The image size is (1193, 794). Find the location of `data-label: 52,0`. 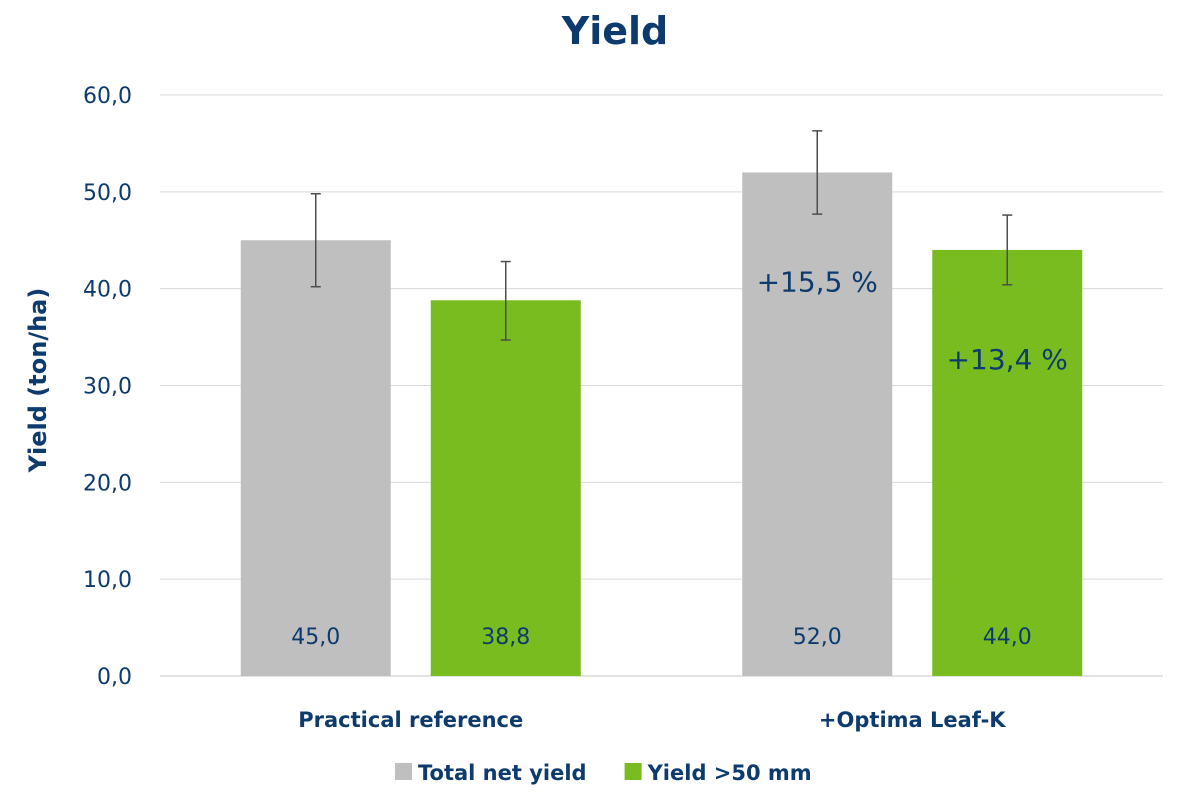

data-label: 52,0 is located at coordinates (817, 637).